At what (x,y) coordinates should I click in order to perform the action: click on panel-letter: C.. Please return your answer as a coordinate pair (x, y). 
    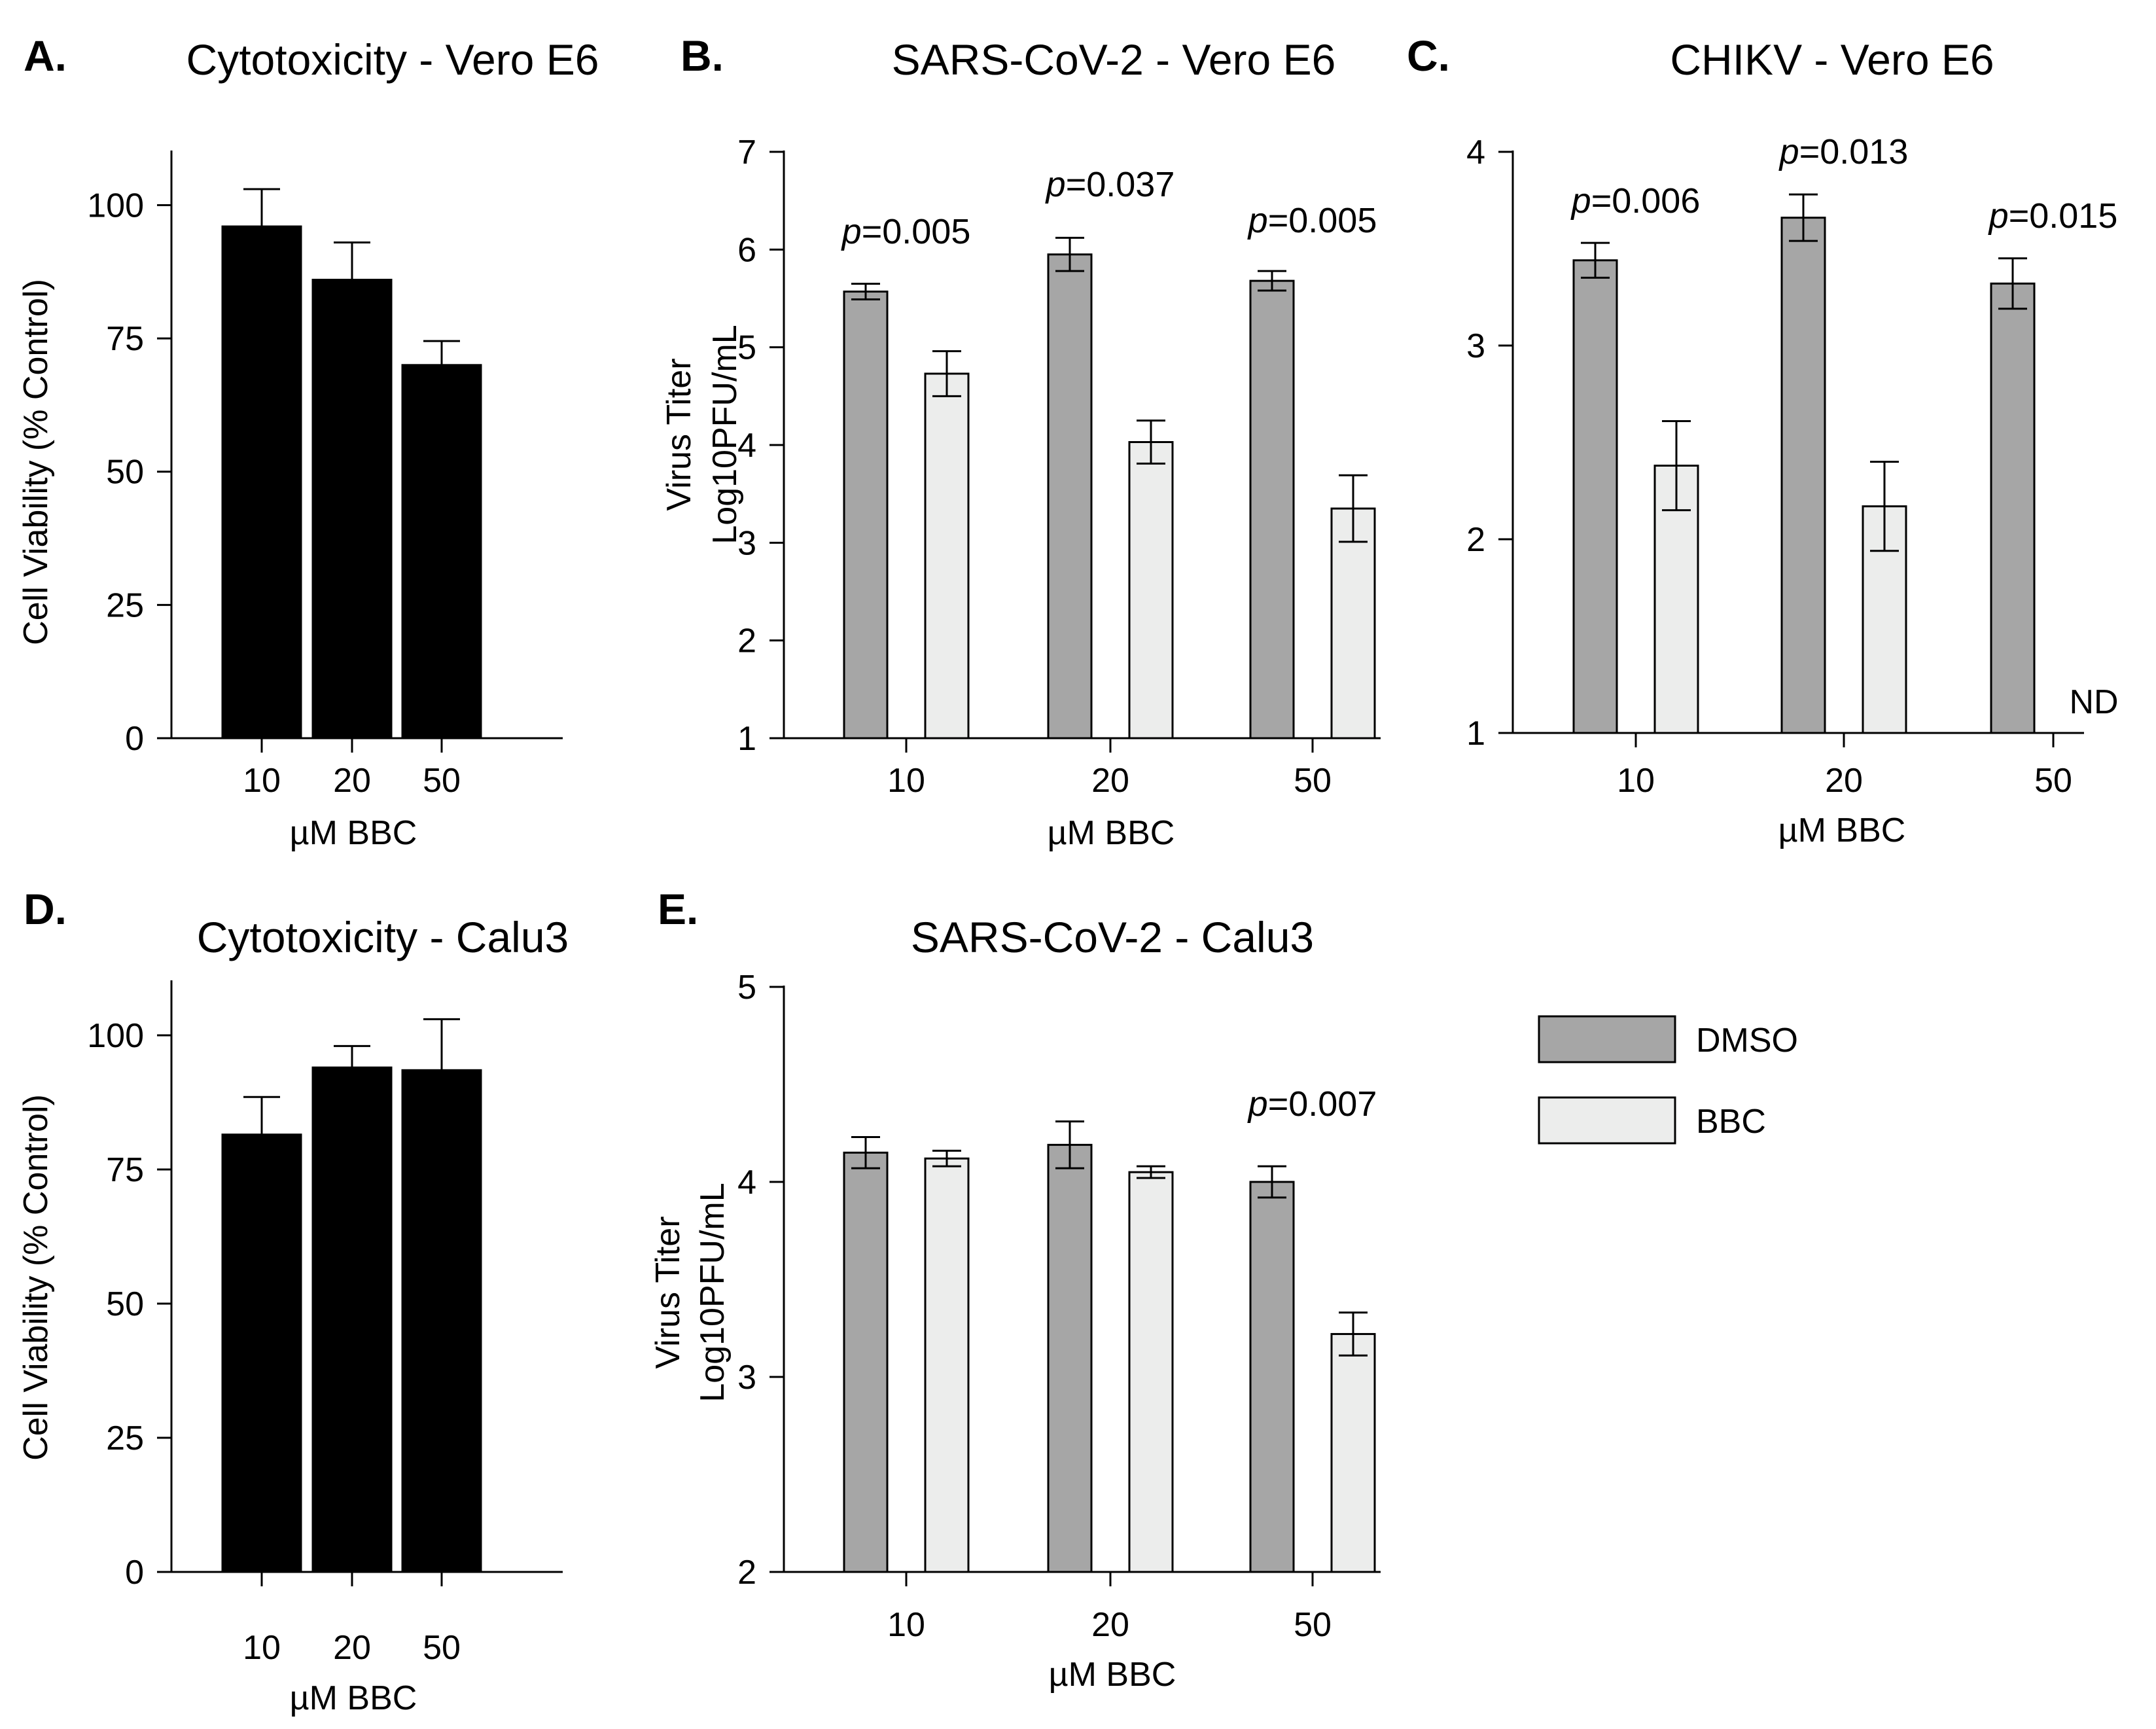
    Looking at the image, I should click on (1428, 55).